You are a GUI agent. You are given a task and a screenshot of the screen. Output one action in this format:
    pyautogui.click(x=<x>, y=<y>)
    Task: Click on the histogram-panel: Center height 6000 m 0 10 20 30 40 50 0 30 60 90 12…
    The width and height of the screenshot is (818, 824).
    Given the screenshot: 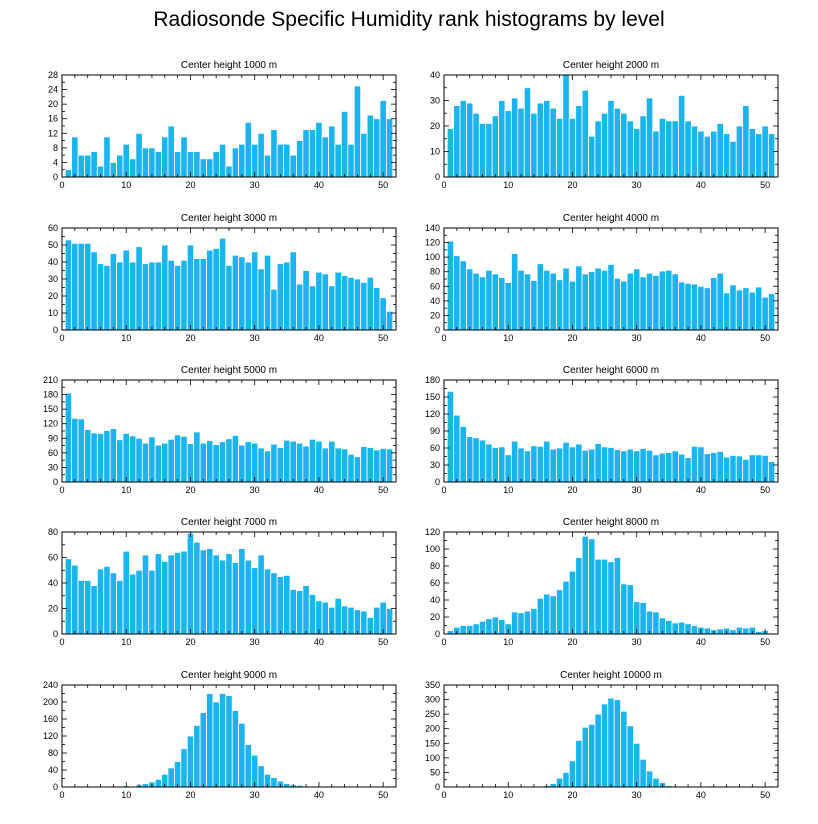 What is the action you would take?
    pyautogui.click(x=602, y=430)
    